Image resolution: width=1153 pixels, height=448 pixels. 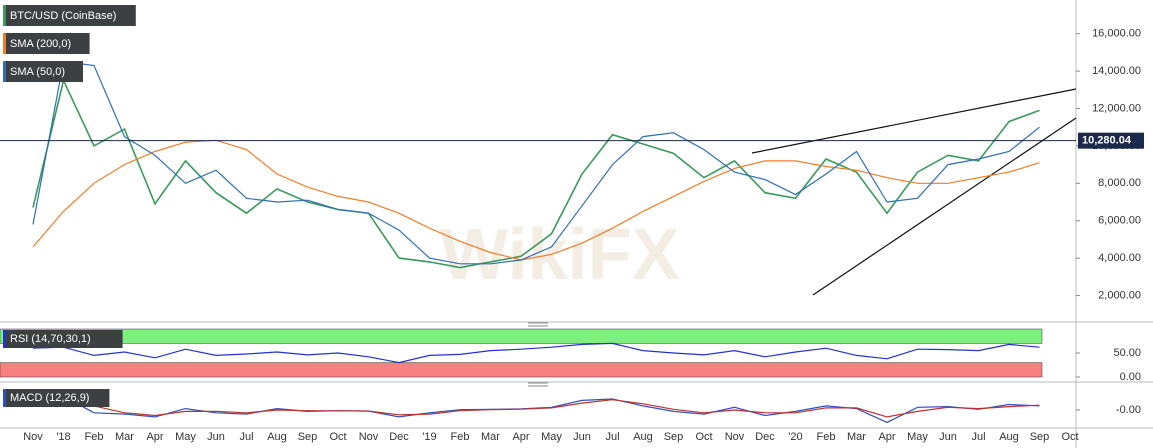 What do you see at coordinates (1119, 183) in the screenshot?
I see `y-tick-label: 8,000.00` at bounding box center [1119, 183].